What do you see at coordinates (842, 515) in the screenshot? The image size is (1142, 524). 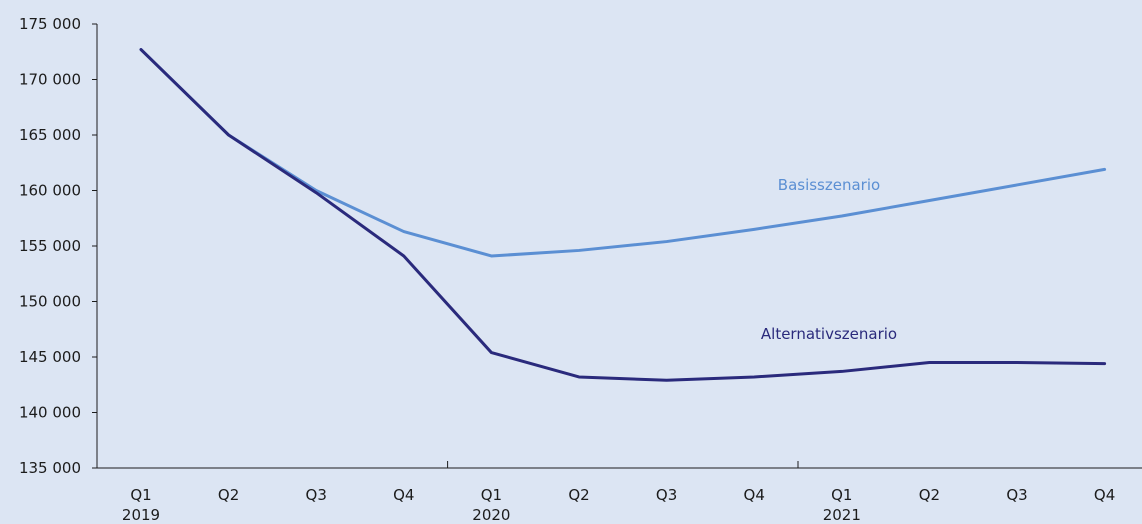 I see `year-label: 2021` at bounding box center [842, 515].